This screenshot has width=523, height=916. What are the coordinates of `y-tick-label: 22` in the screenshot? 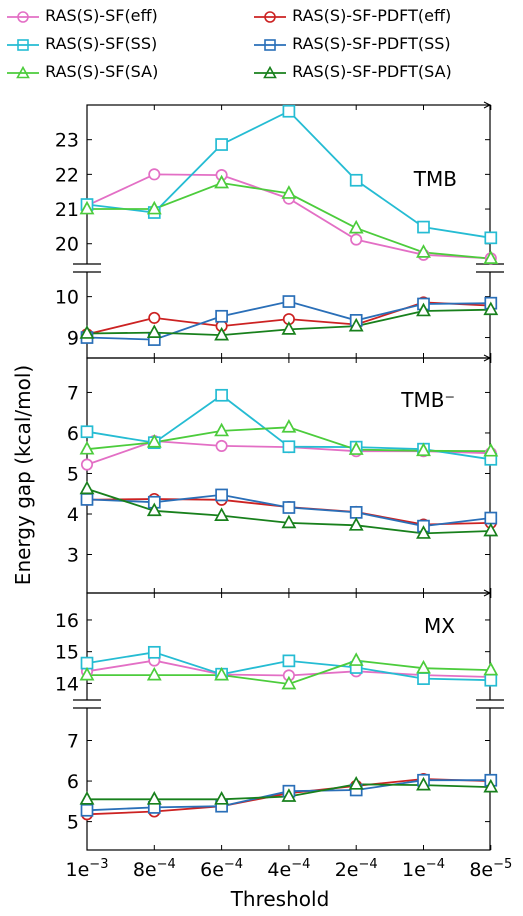 It's located at (67, 175).